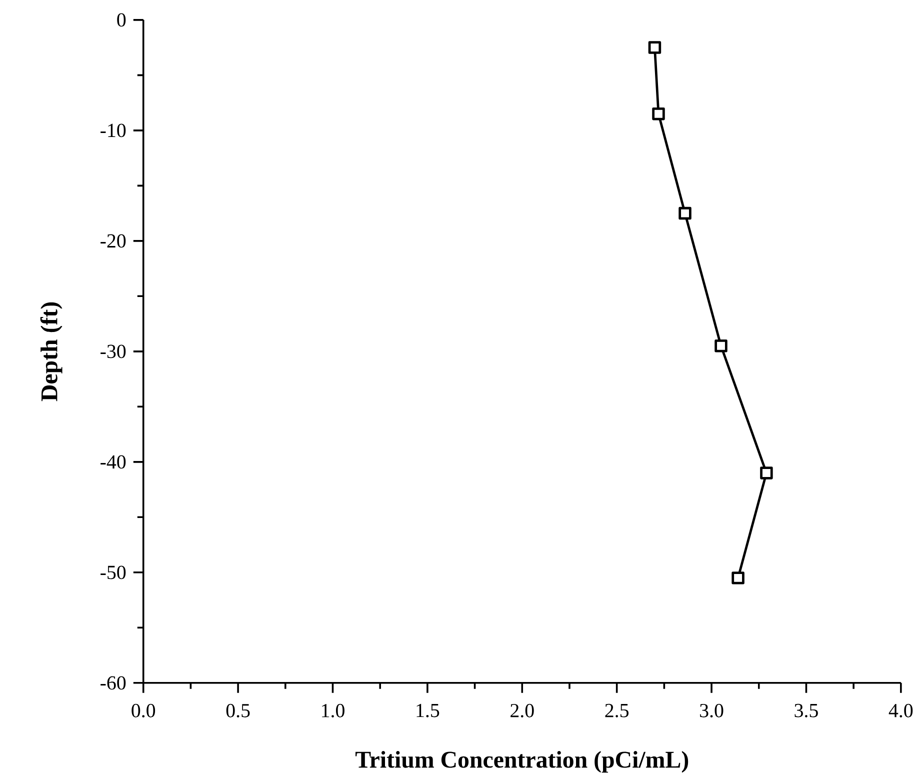  What do you see at coordinates (522, 761) in the screenshot?
I see `x-axis-title: Tritium Concentration (pCi/mL)` at bounding box center [522, 761].